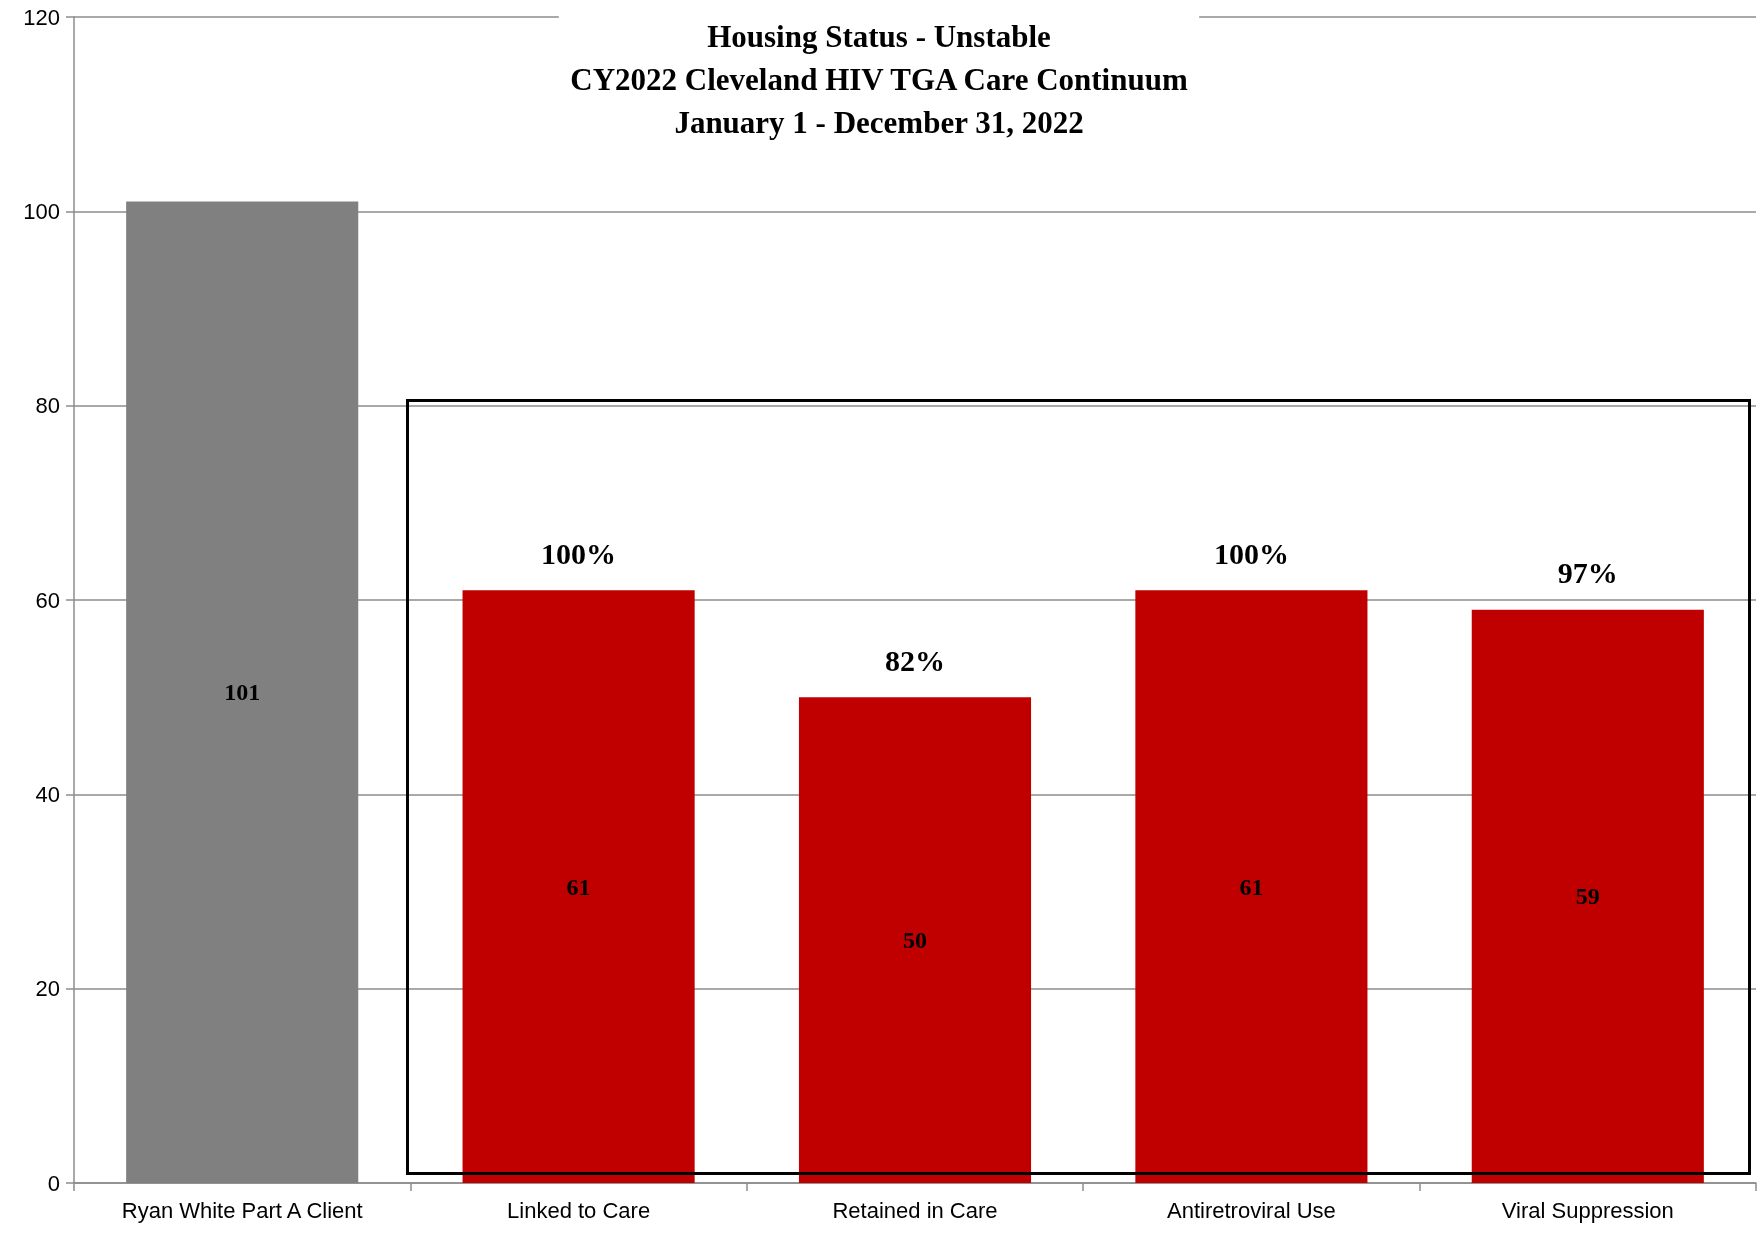 This screenshot has width=1763, height=1239. What do you see at coordinates (1251, 1210) in the screenshot?
I see `x-tick-label: Antiretroviral Use` at bounding box center [1251, 1210].